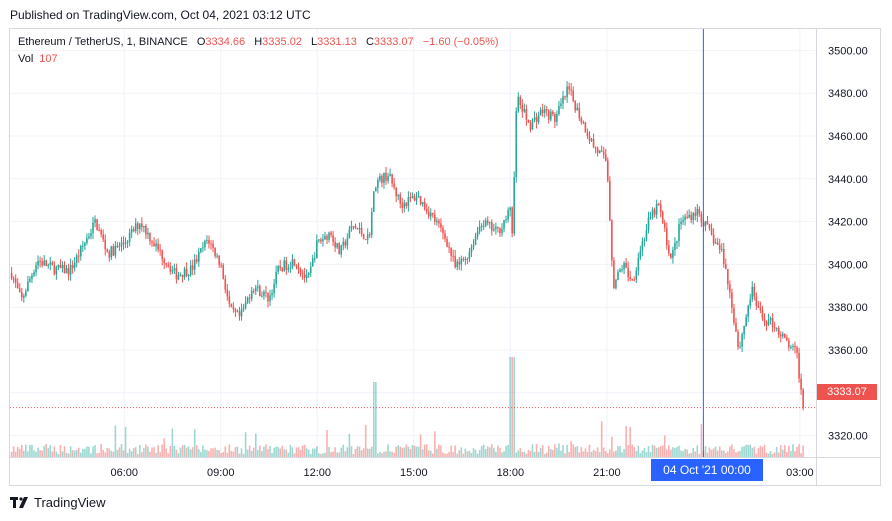  Describe the element at coordinates (58, 502) in the screenshot. I see `footer: TradingView` at that location.